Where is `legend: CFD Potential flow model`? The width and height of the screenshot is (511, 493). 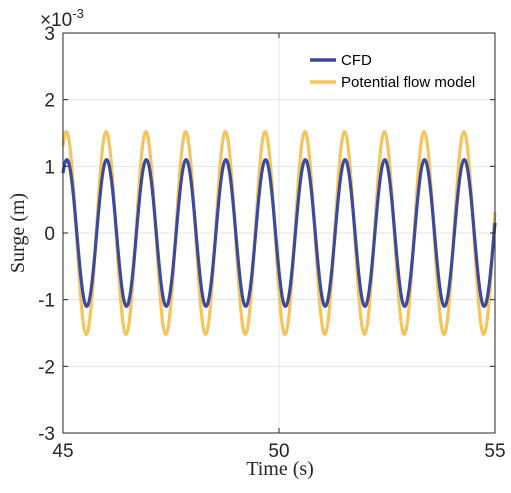 legend: CFD Potential flow model is located at coordinates (399, 71).